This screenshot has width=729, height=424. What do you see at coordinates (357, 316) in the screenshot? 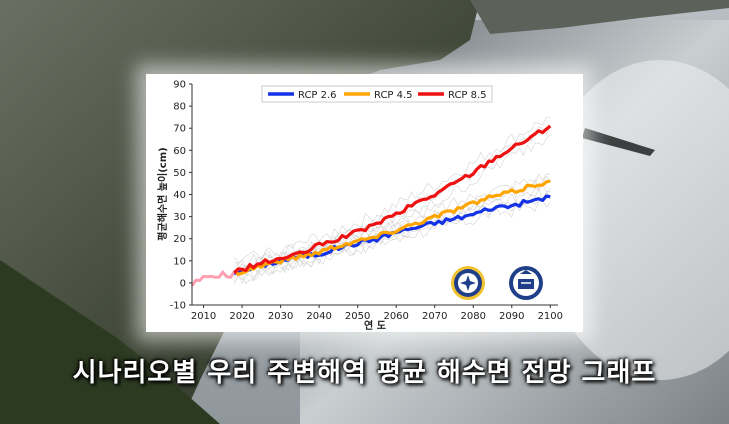
I see `x-tick-label: 2050` at bounding box center [357, 316].